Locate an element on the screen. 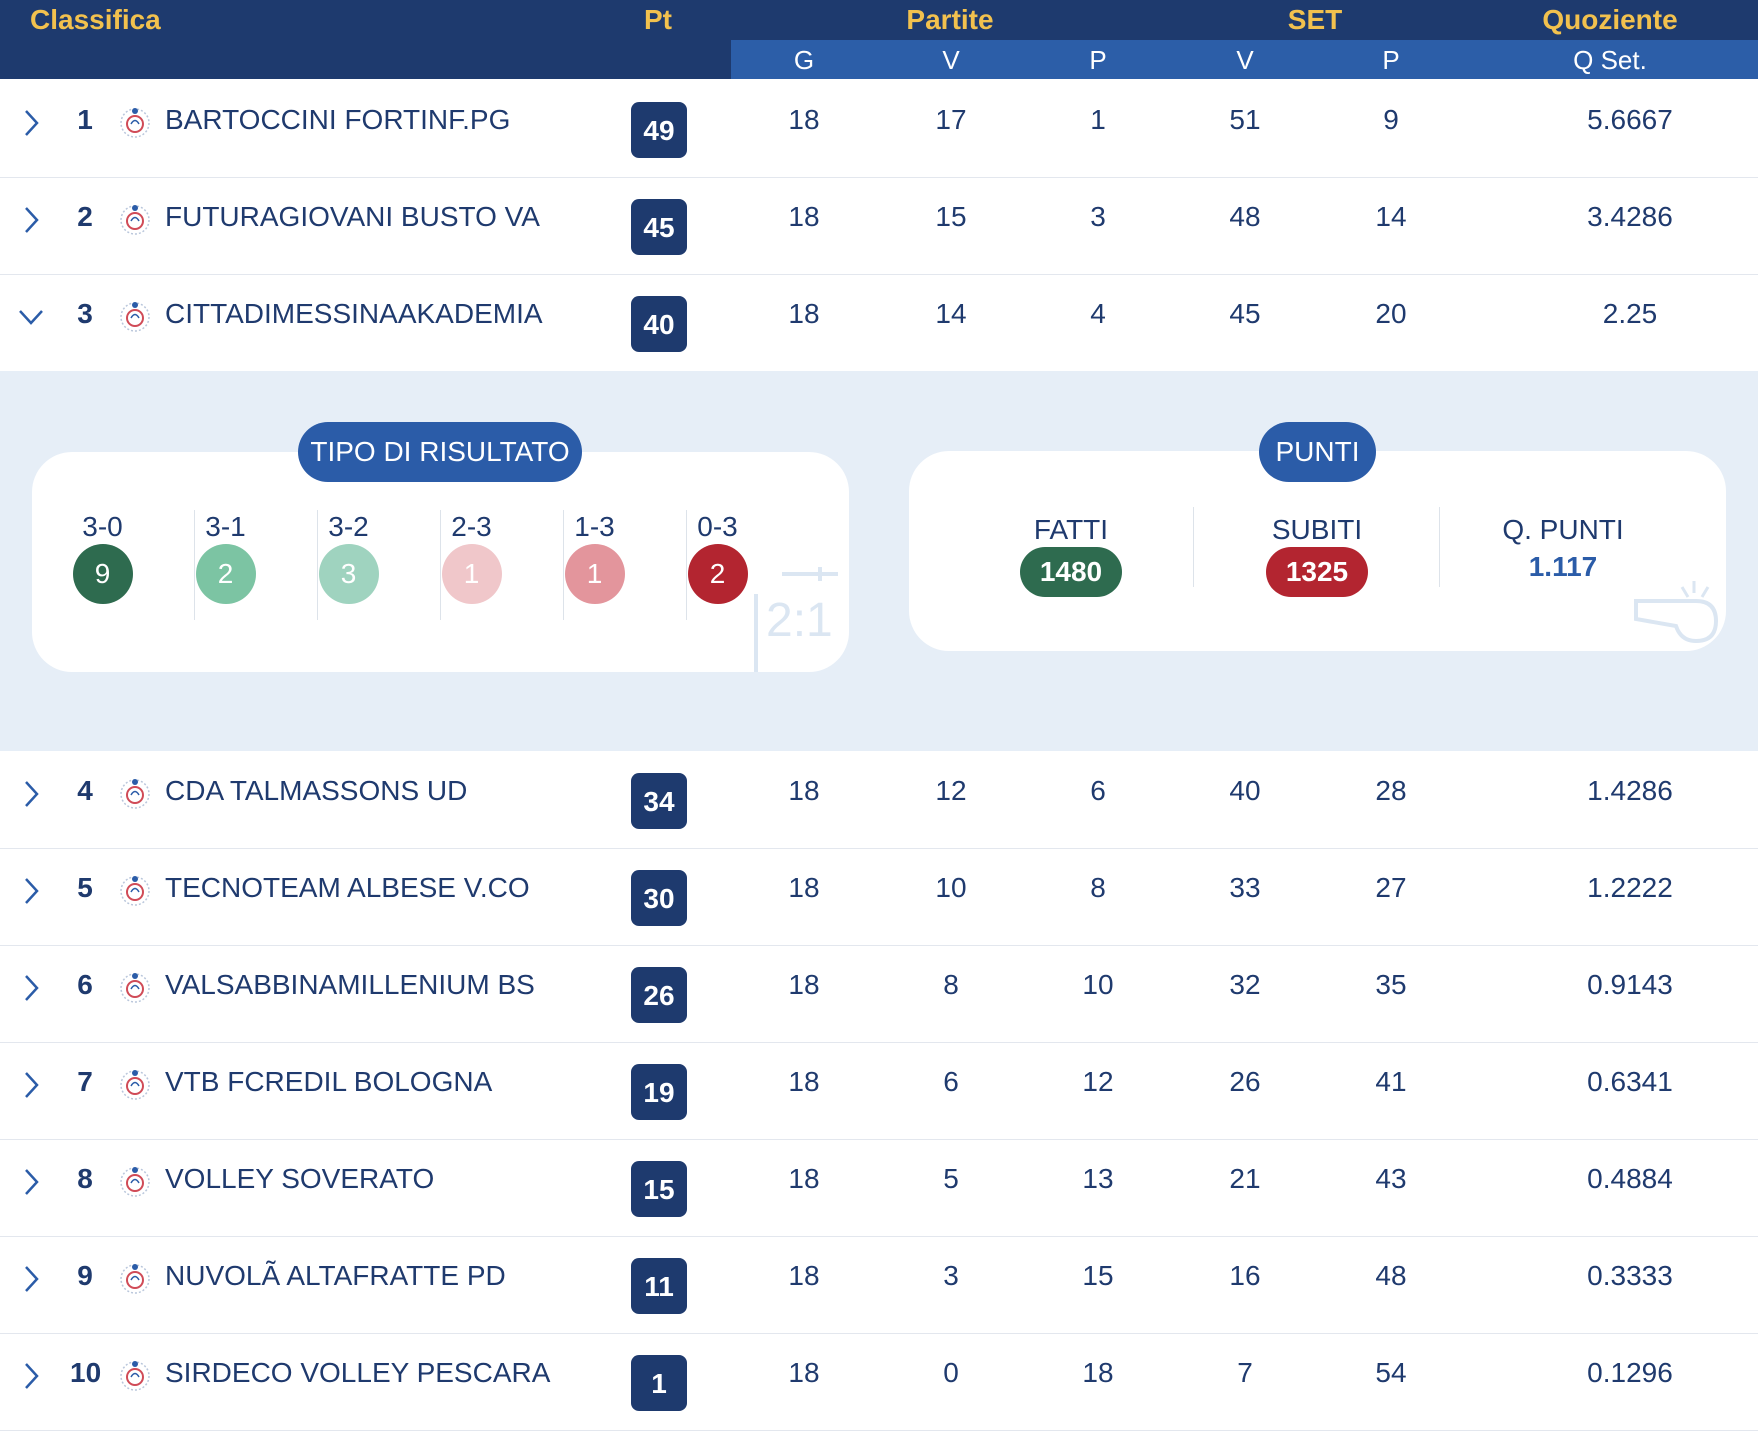 This screenshot has height=1442, width=1760. stat-sp: 54 is located at coordinates (1391, 1372).